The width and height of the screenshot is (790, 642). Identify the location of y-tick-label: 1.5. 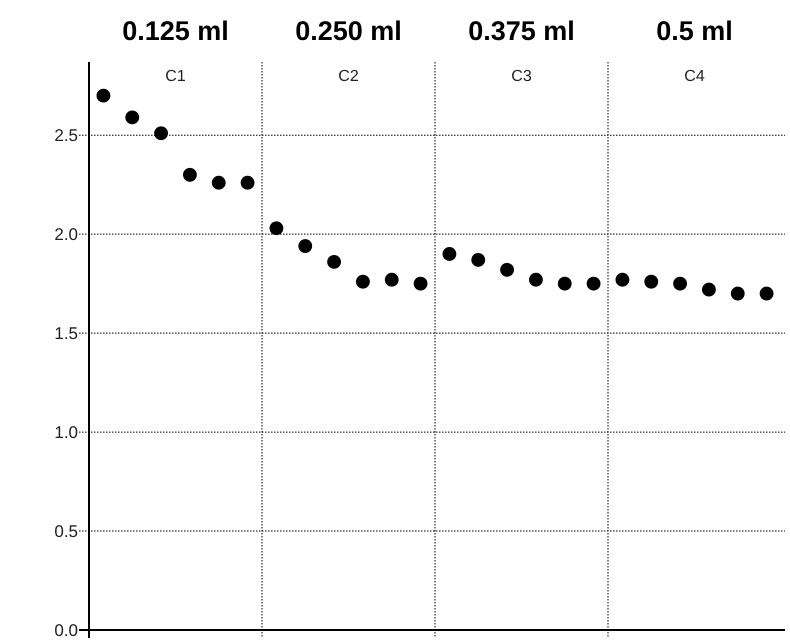
(66, 334).